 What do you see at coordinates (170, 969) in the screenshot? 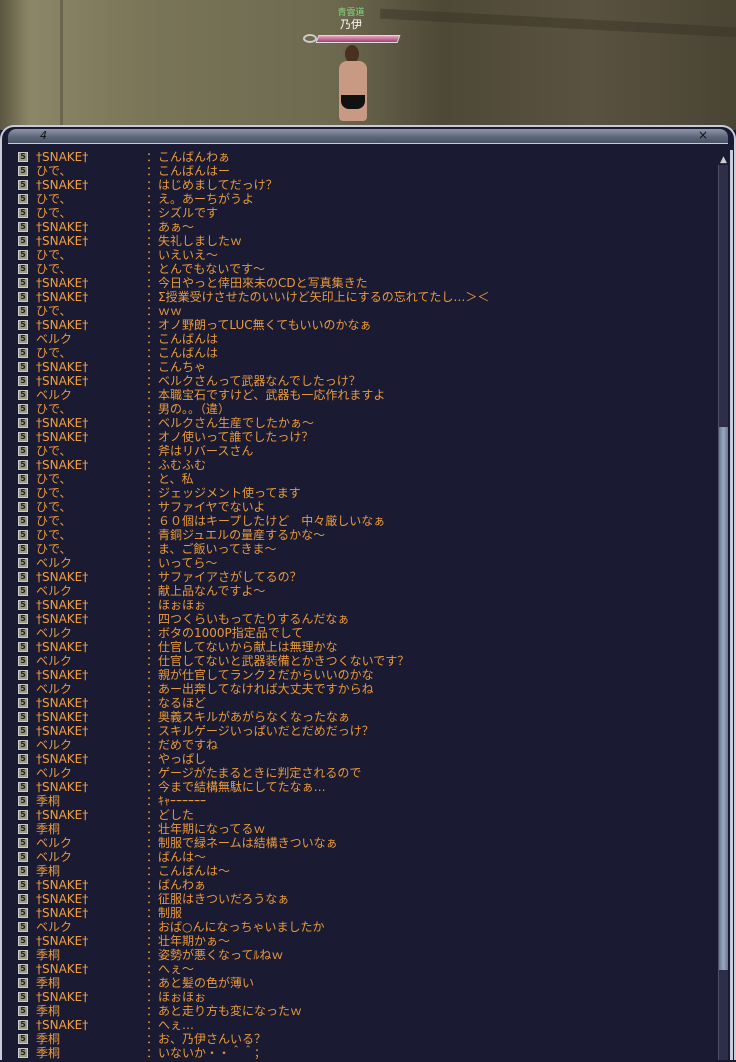
I see `message-text: ：へぇ～` at bounding box center [170, 969].